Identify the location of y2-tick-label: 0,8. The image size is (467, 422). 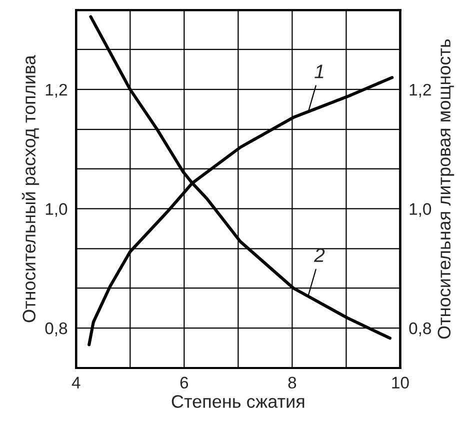
(420, 329).